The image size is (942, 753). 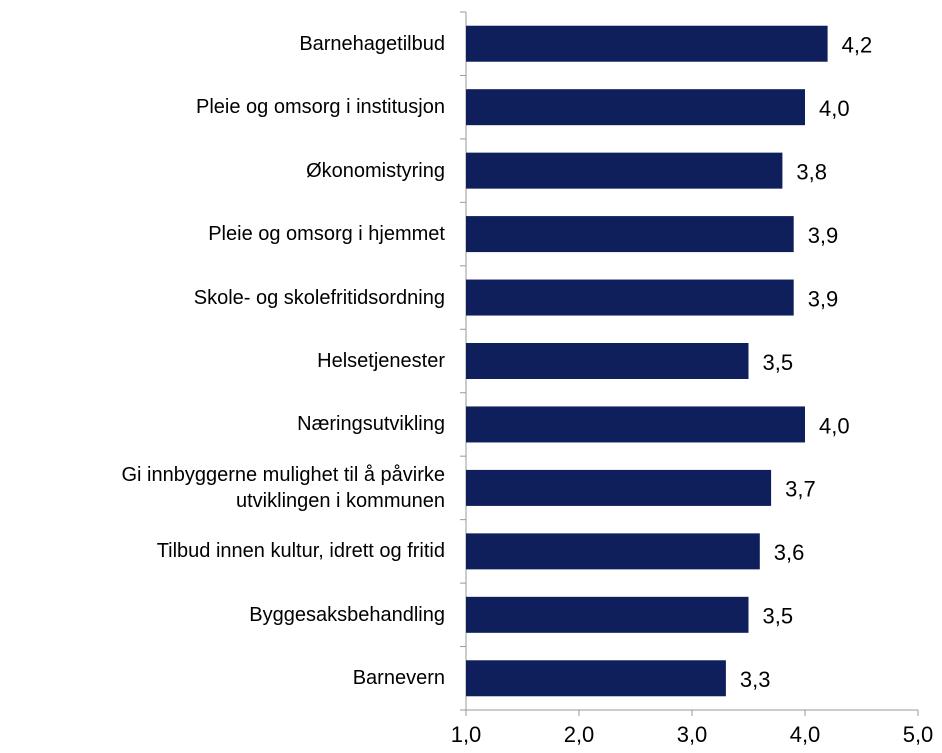 What do you see at coordinates (375, 170) in the screenshot?
I see `category-label: Økonomistyring` at bounding box center [375, 170].